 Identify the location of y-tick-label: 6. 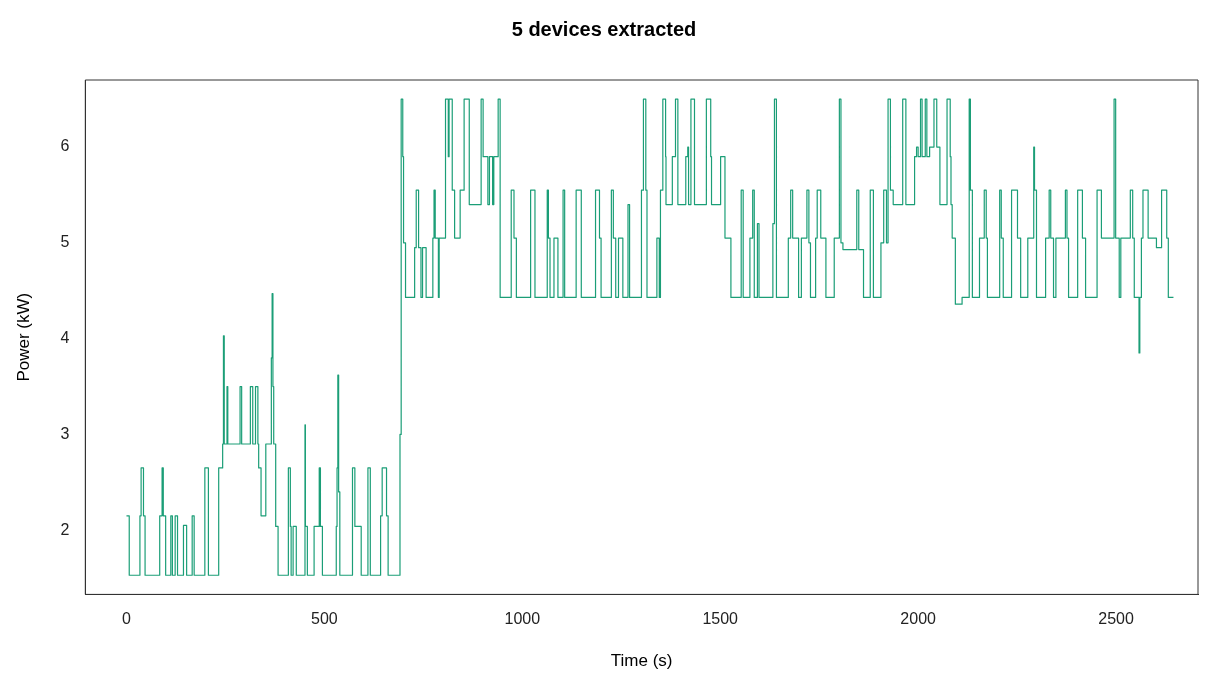
(65, 146).